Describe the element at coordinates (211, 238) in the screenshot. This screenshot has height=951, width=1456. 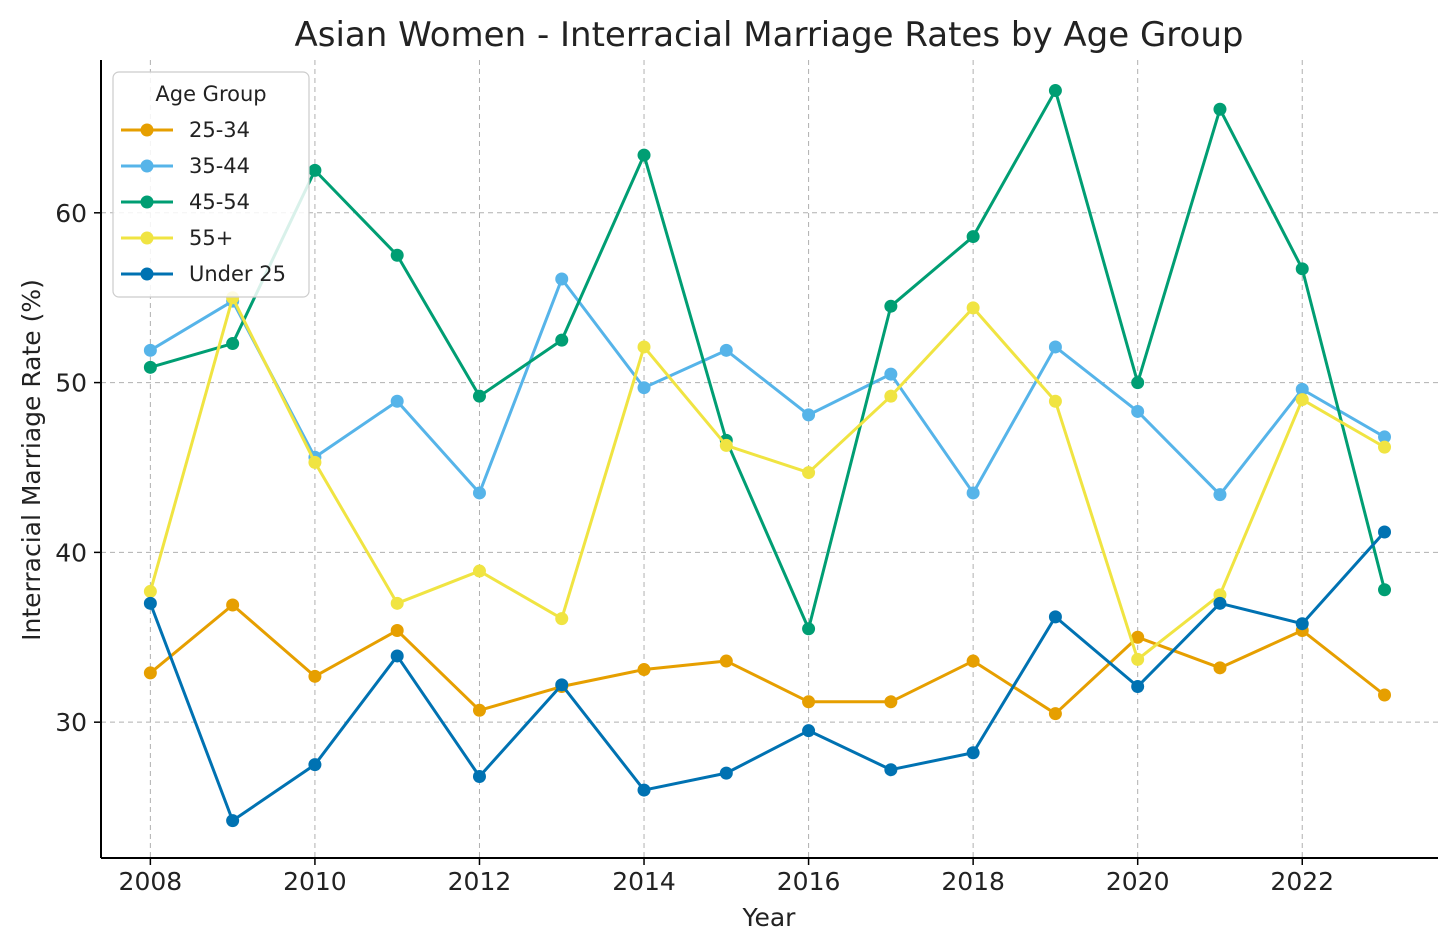
I see `legend-label: 55+` at that location.